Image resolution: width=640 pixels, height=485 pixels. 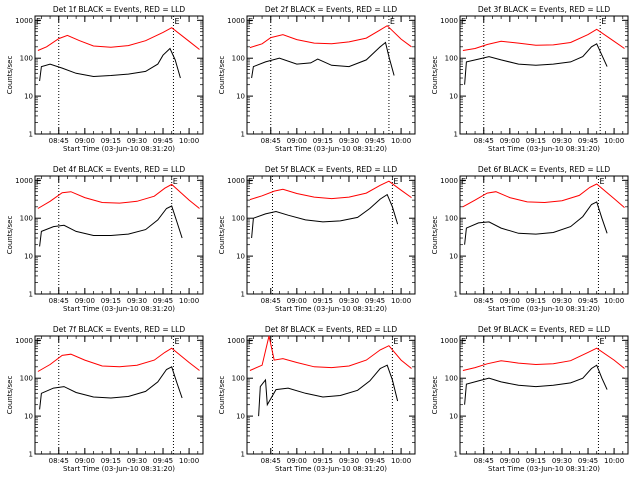 What do you see at coordinates (544, 9) in the screenshot?
I see `plot-title: Det 3f BLACK = Events, RED = LLD` at bounding box center [544, 9].